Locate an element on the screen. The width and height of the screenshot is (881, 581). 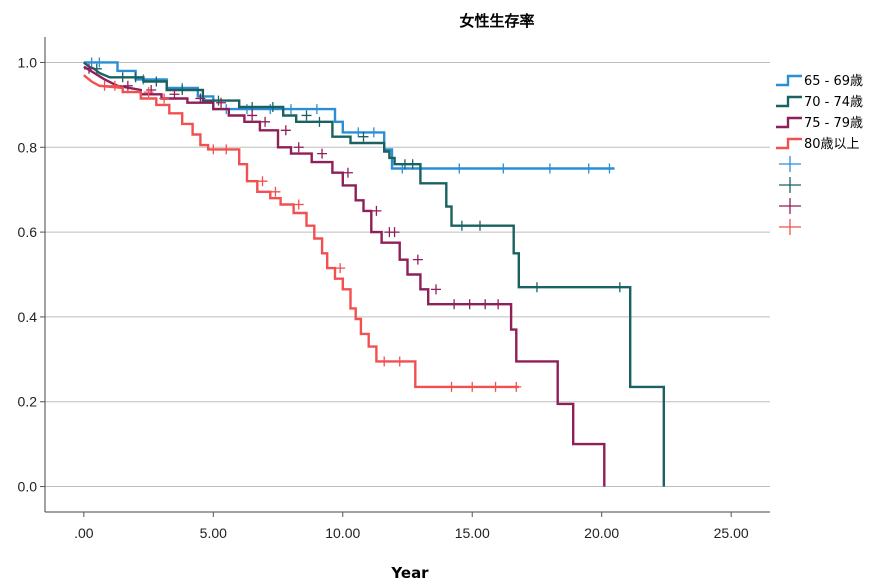
y-ticks: 0.0 0.2 0.4 0.6 0.8 1.0 is located at coordinates (31, 274).